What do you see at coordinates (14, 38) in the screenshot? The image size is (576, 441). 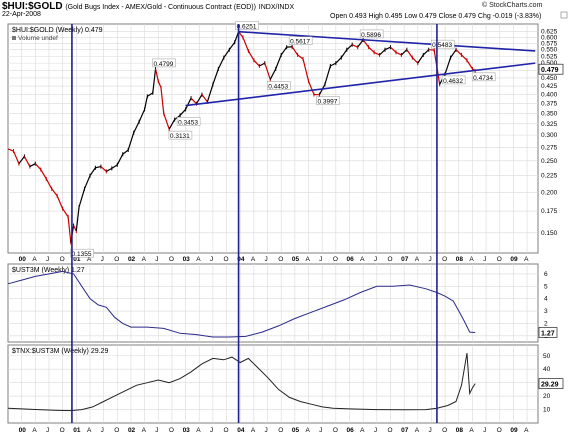 I see `legend-swatch` at bounding box center [14, 38].